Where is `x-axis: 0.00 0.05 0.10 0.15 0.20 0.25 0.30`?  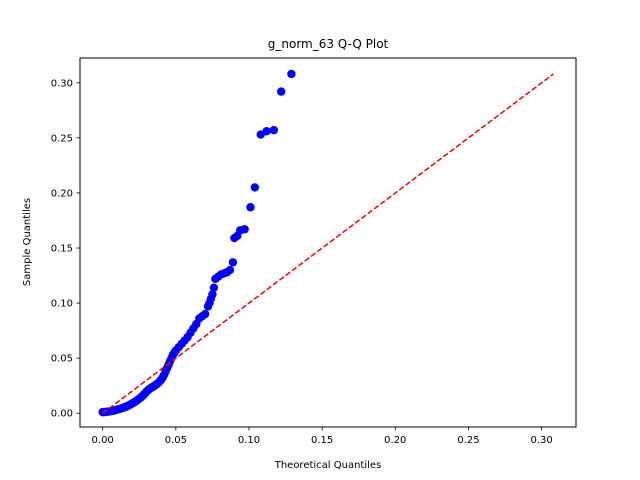 x-axis: 0.00 0.05 0.10 0.15 0.20 0.25 0.30 is located at coordinates (322, 436).